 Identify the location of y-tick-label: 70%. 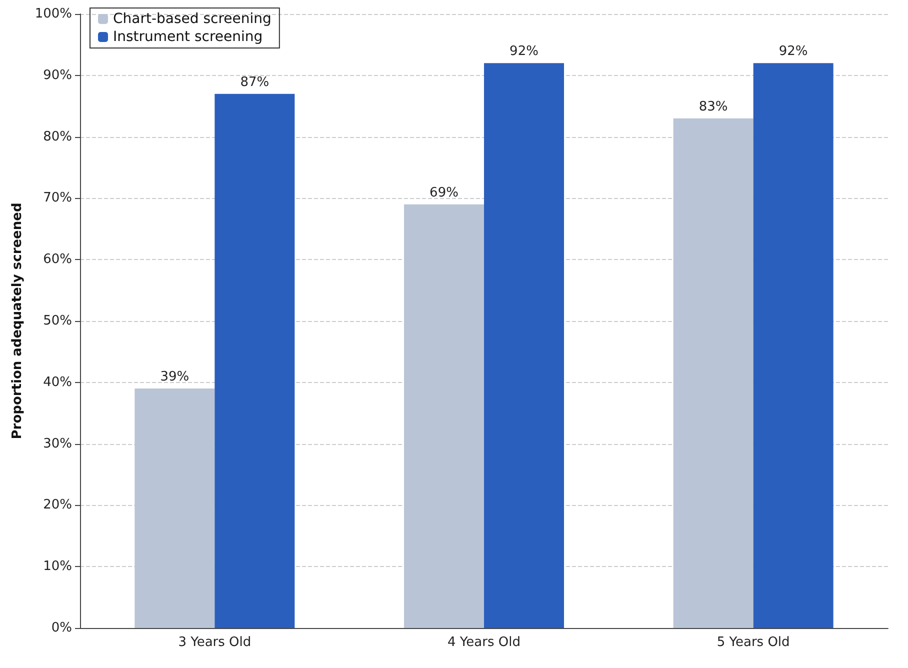
(57, 198).